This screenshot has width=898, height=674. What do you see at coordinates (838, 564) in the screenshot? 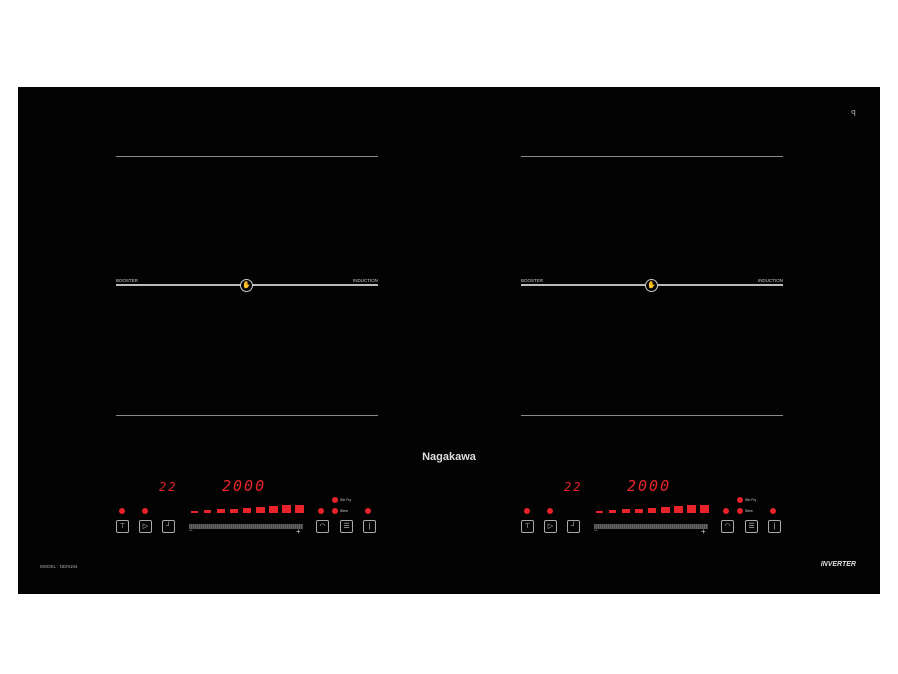
I see `inverter-logo: INVERTER` at bounding box center [838, 564].